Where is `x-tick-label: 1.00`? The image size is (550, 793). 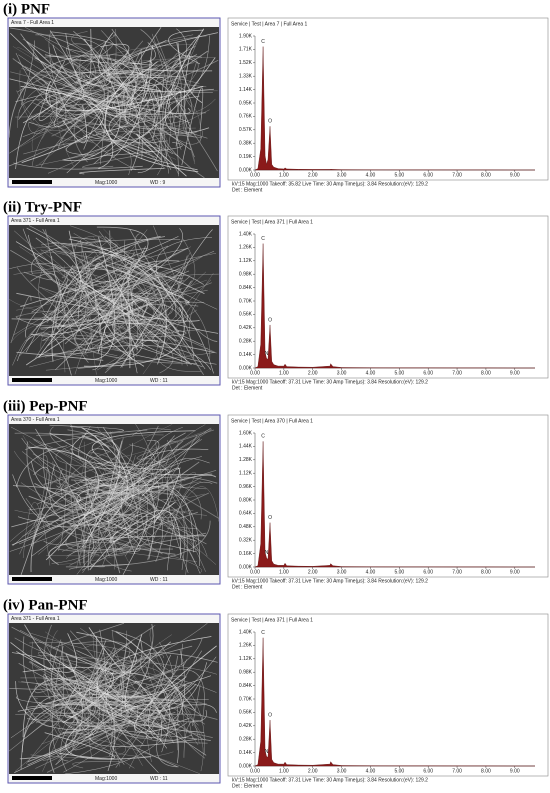 x-tick-label: 1.00 is located at coordinates (284, 175).